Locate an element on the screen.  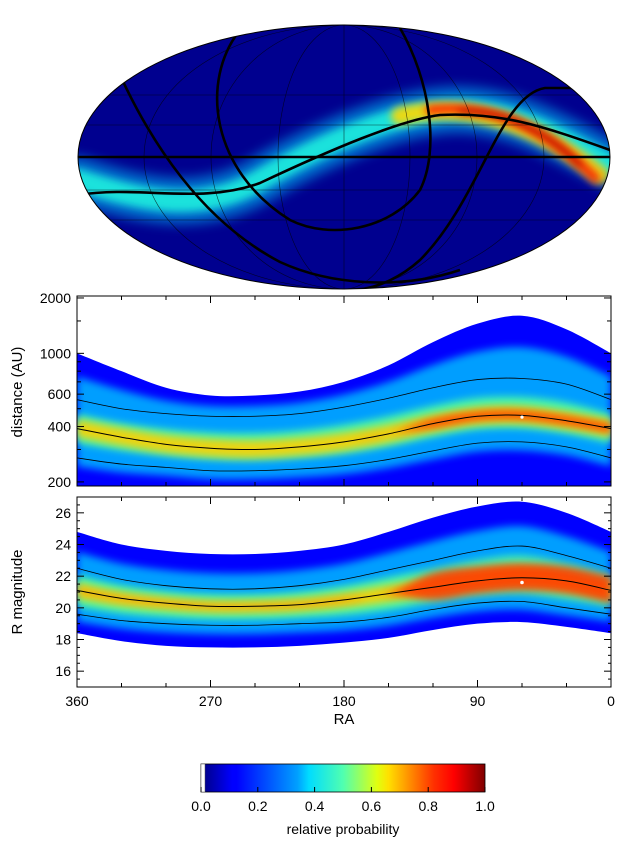
ra-x-tick-label: 270 is located at coordinates (211, 701).